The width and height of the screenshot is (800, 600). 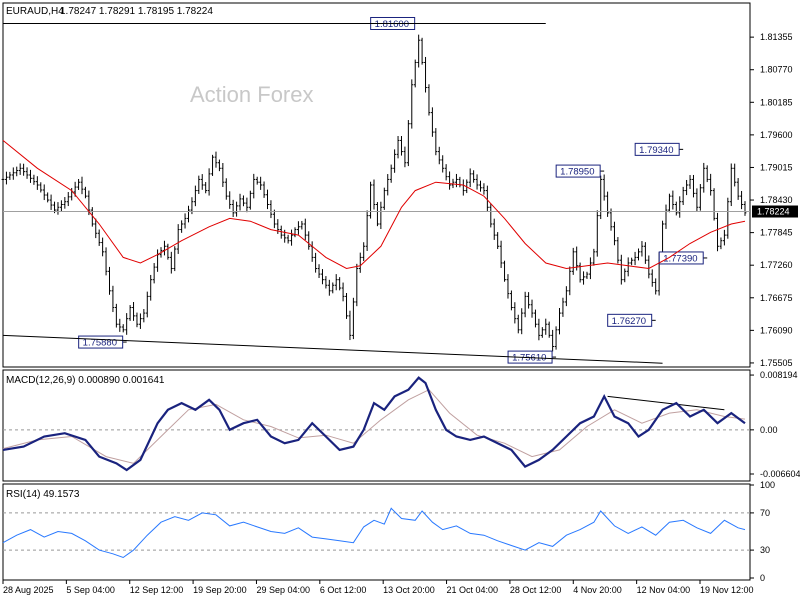 I want to click on price-annotation: 1.78950, so click(x=580, y=171).